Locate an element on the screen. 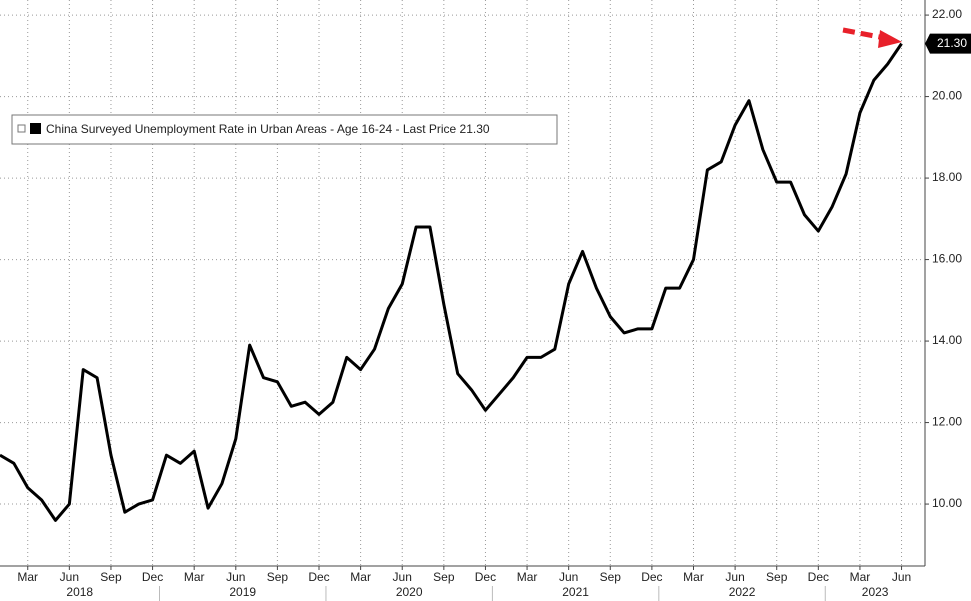 The width and height of the screenshot is (971, 601). x-year-label: 2018 is located at coordinates (79, 592).